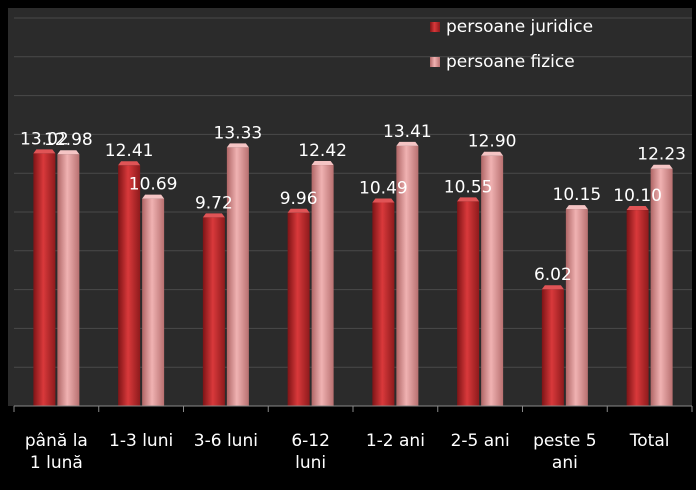 This screenshot has width=696, height=490. What do you see at coordinates (238, 133) in the screenshot?
I see `data-label-fizice: 13.33` at bounding box center [238, 133].